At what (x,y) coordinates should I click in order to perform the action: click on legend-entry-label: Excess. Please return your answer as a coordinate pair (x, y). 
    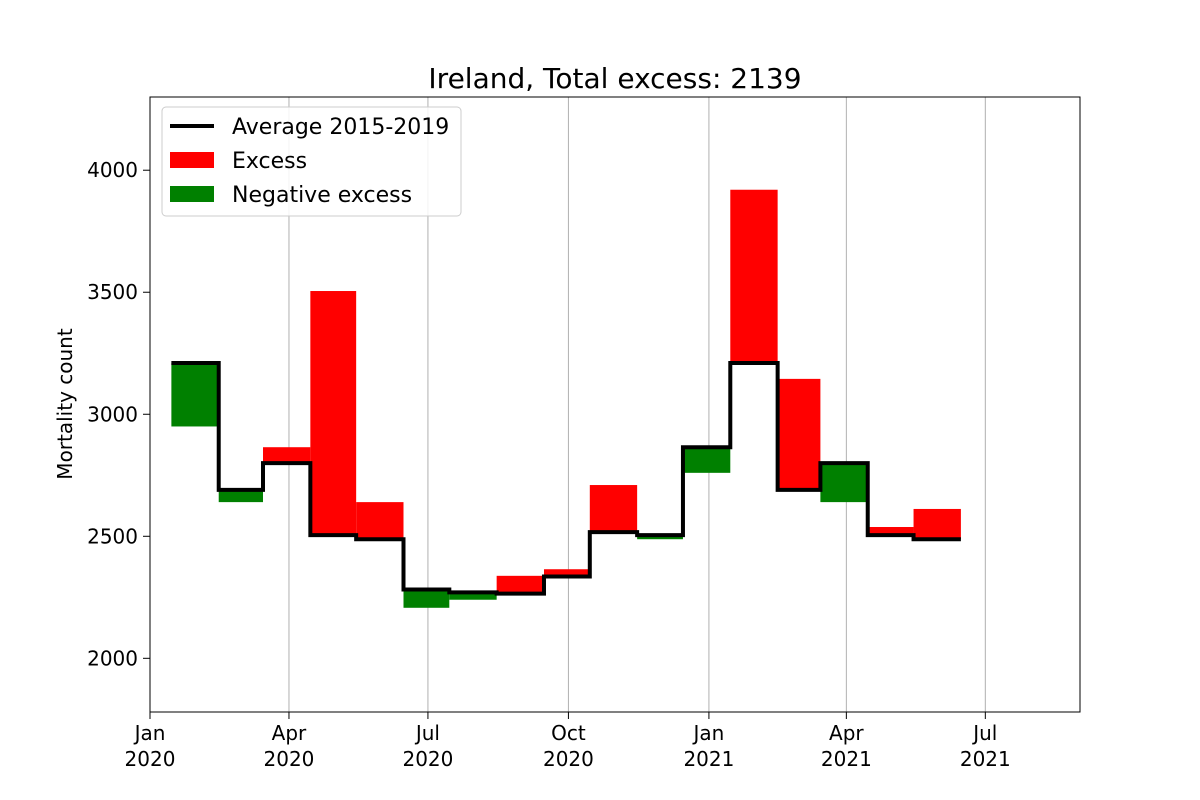
    Looking at the image, I should click on (269, 161).